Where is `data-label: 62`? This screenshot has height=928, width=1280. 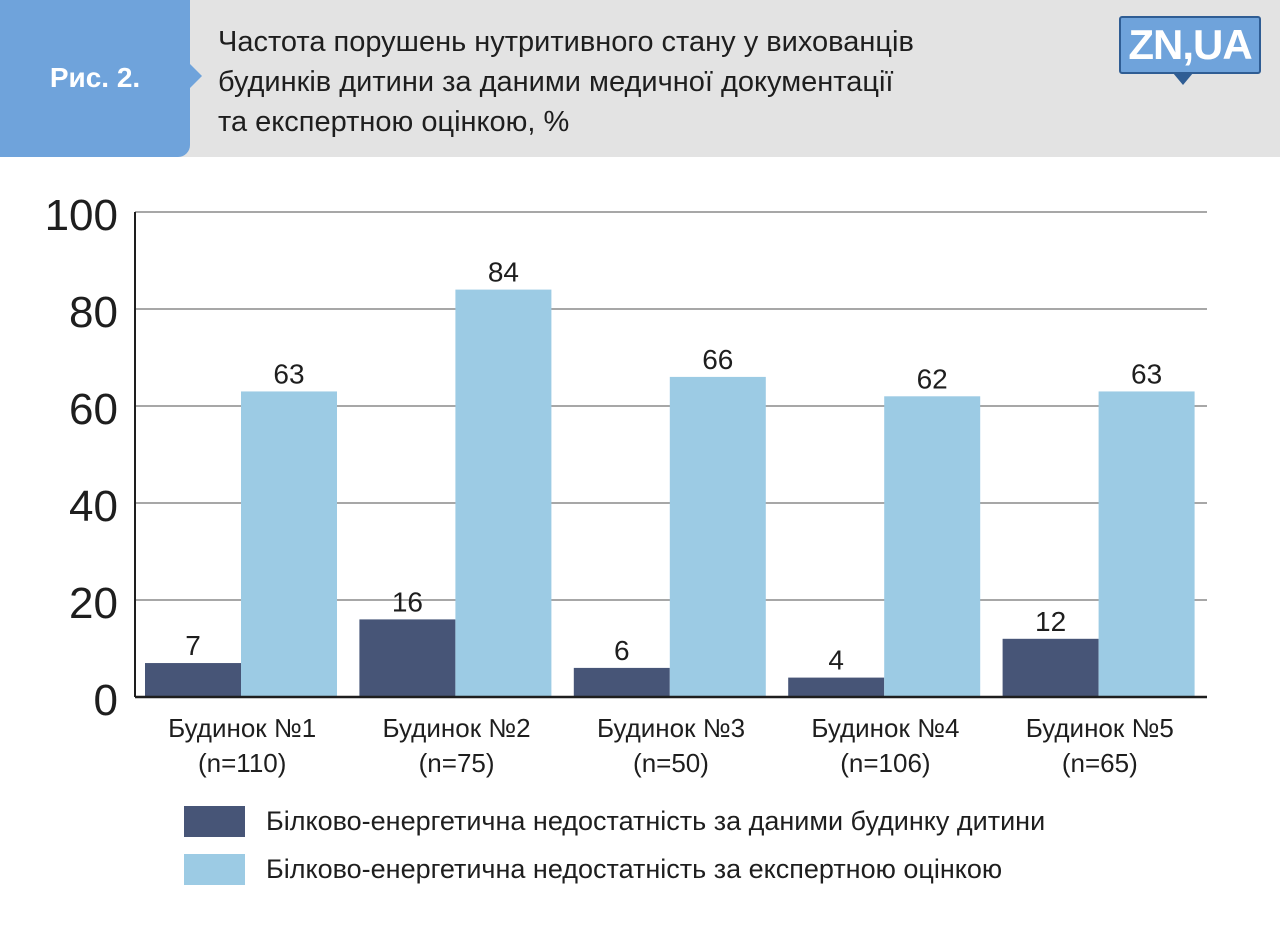
data-label: 62 is located at coordinates (932, 378).